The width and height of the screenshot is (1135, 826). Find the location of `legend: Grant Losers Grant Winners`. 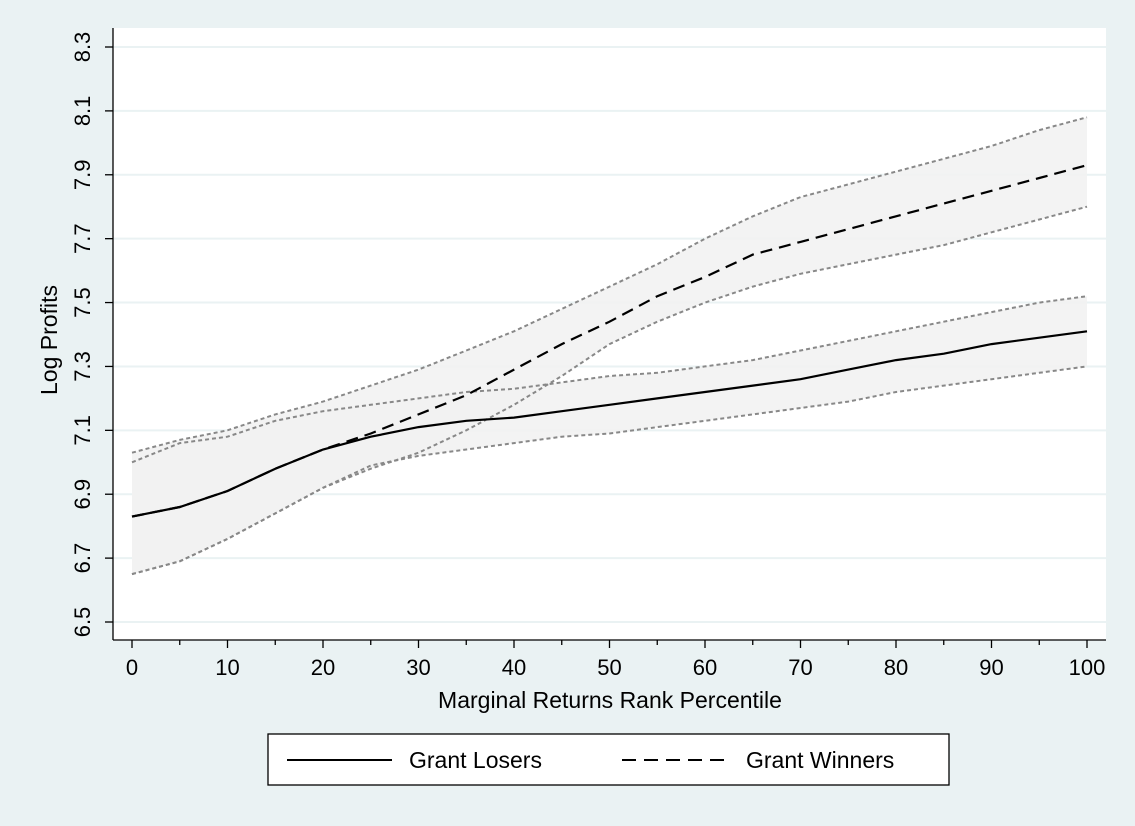

legend: Grant Losers Grant Winners is located at coordinates (608, 759).